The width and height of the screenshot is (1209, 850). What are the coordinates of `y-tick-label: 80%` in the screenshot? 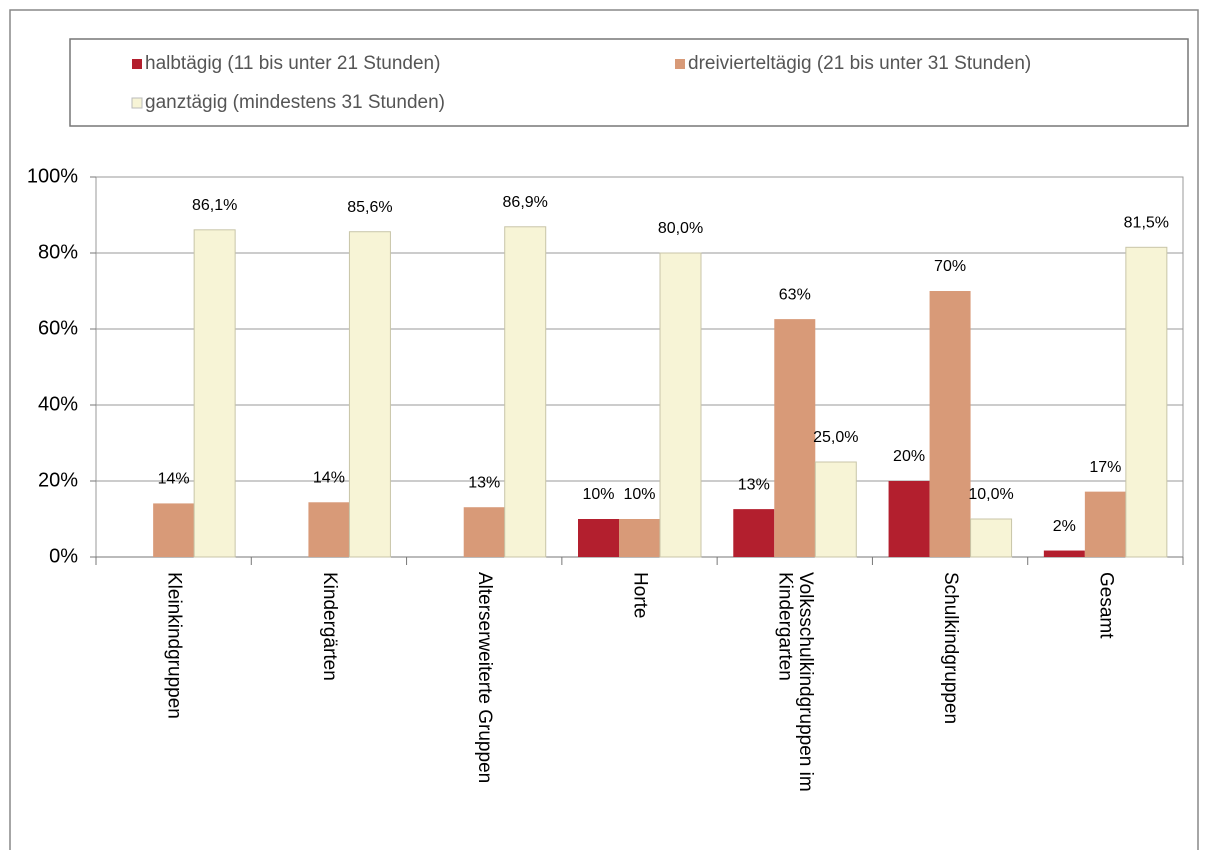 It's located at (58, 252).